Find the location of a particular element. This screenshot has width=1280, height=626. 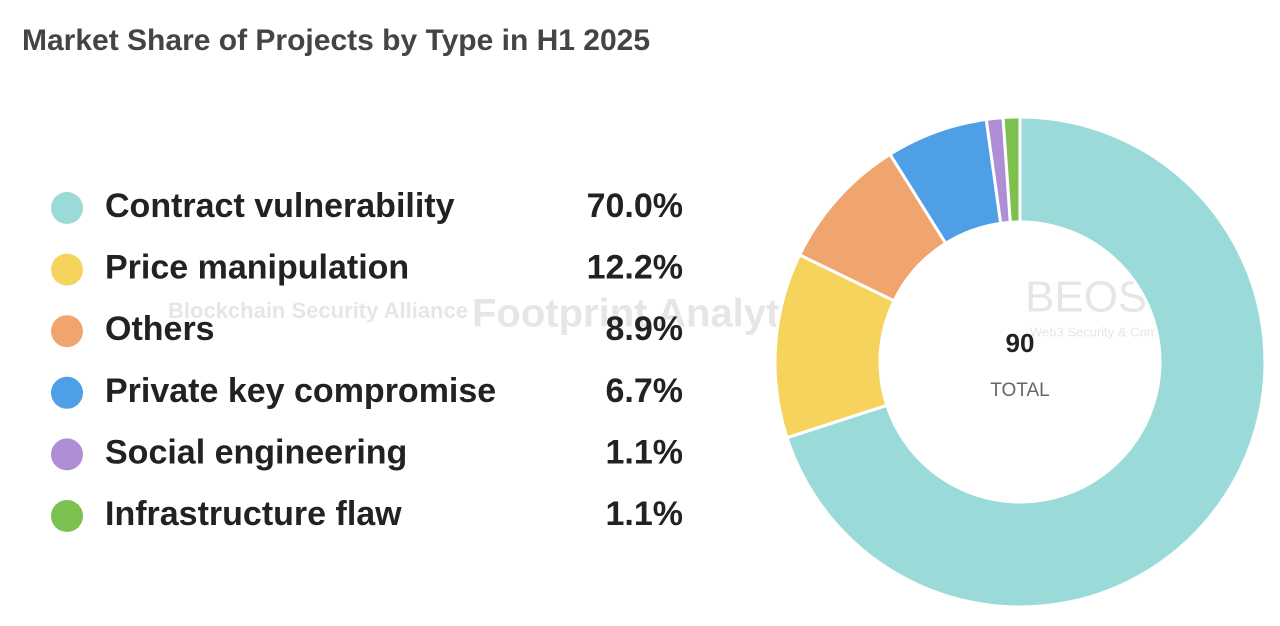

watermark: Blockchain Security Alliance is located at coordinates (318, 310).